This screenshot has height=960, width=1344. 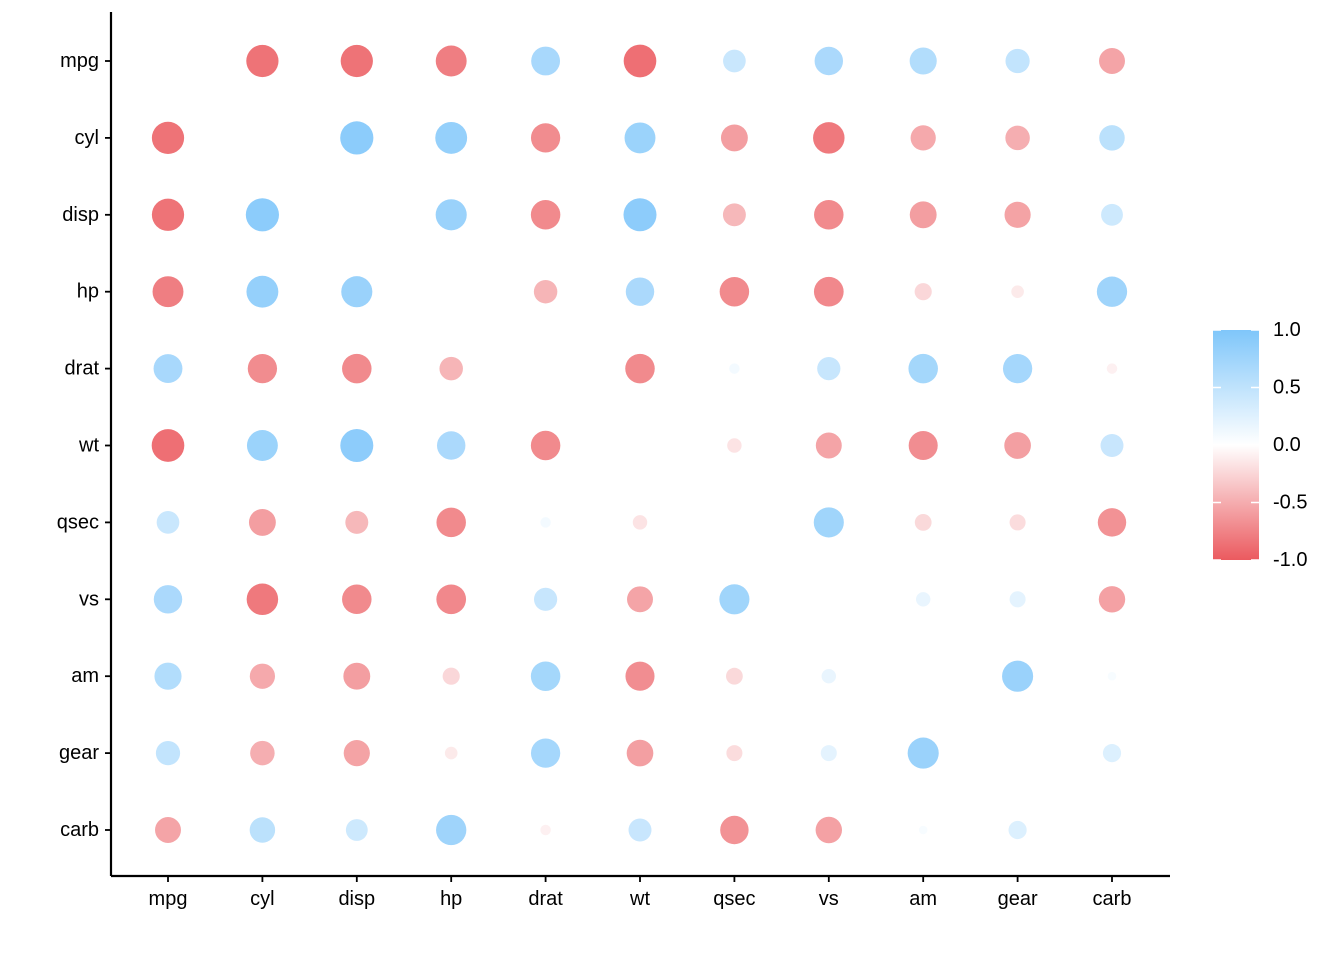 What do you see at coordinates (829, 676) in the screenshot?
I see `dot-am-vs` at bounding box center [829, 676].